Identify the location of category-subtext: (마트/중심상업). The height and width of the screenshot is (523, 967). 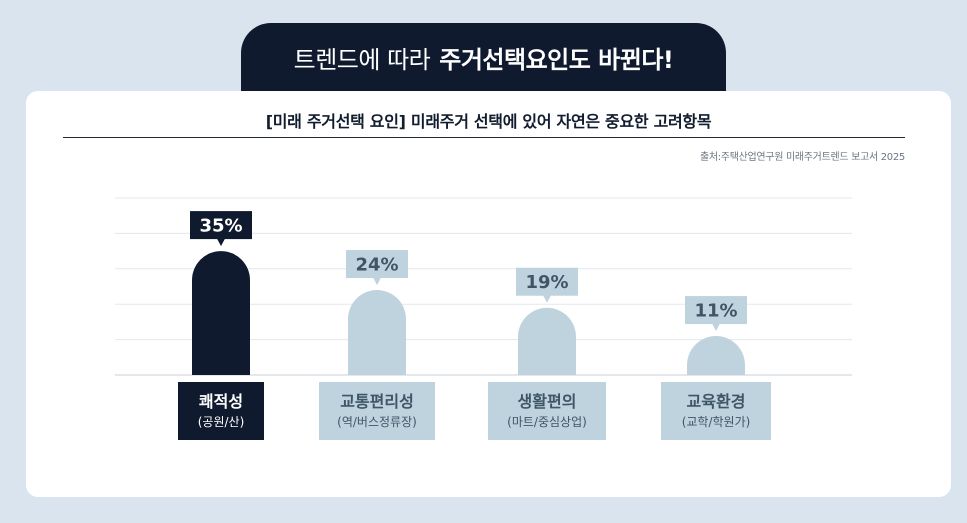
(547, 422).